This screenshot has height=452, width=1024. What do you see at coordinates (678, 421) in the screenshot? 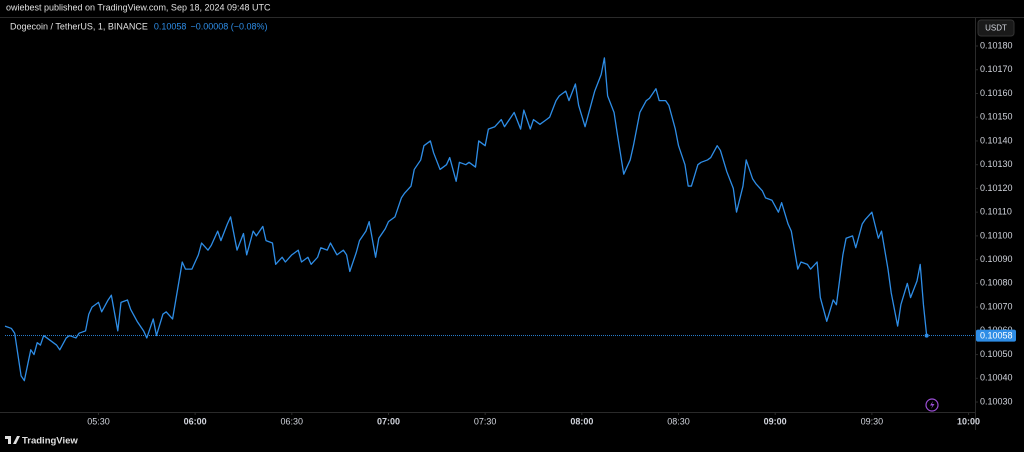
I see `x-tick-label: 08:30` at bounding box center [678, 421].